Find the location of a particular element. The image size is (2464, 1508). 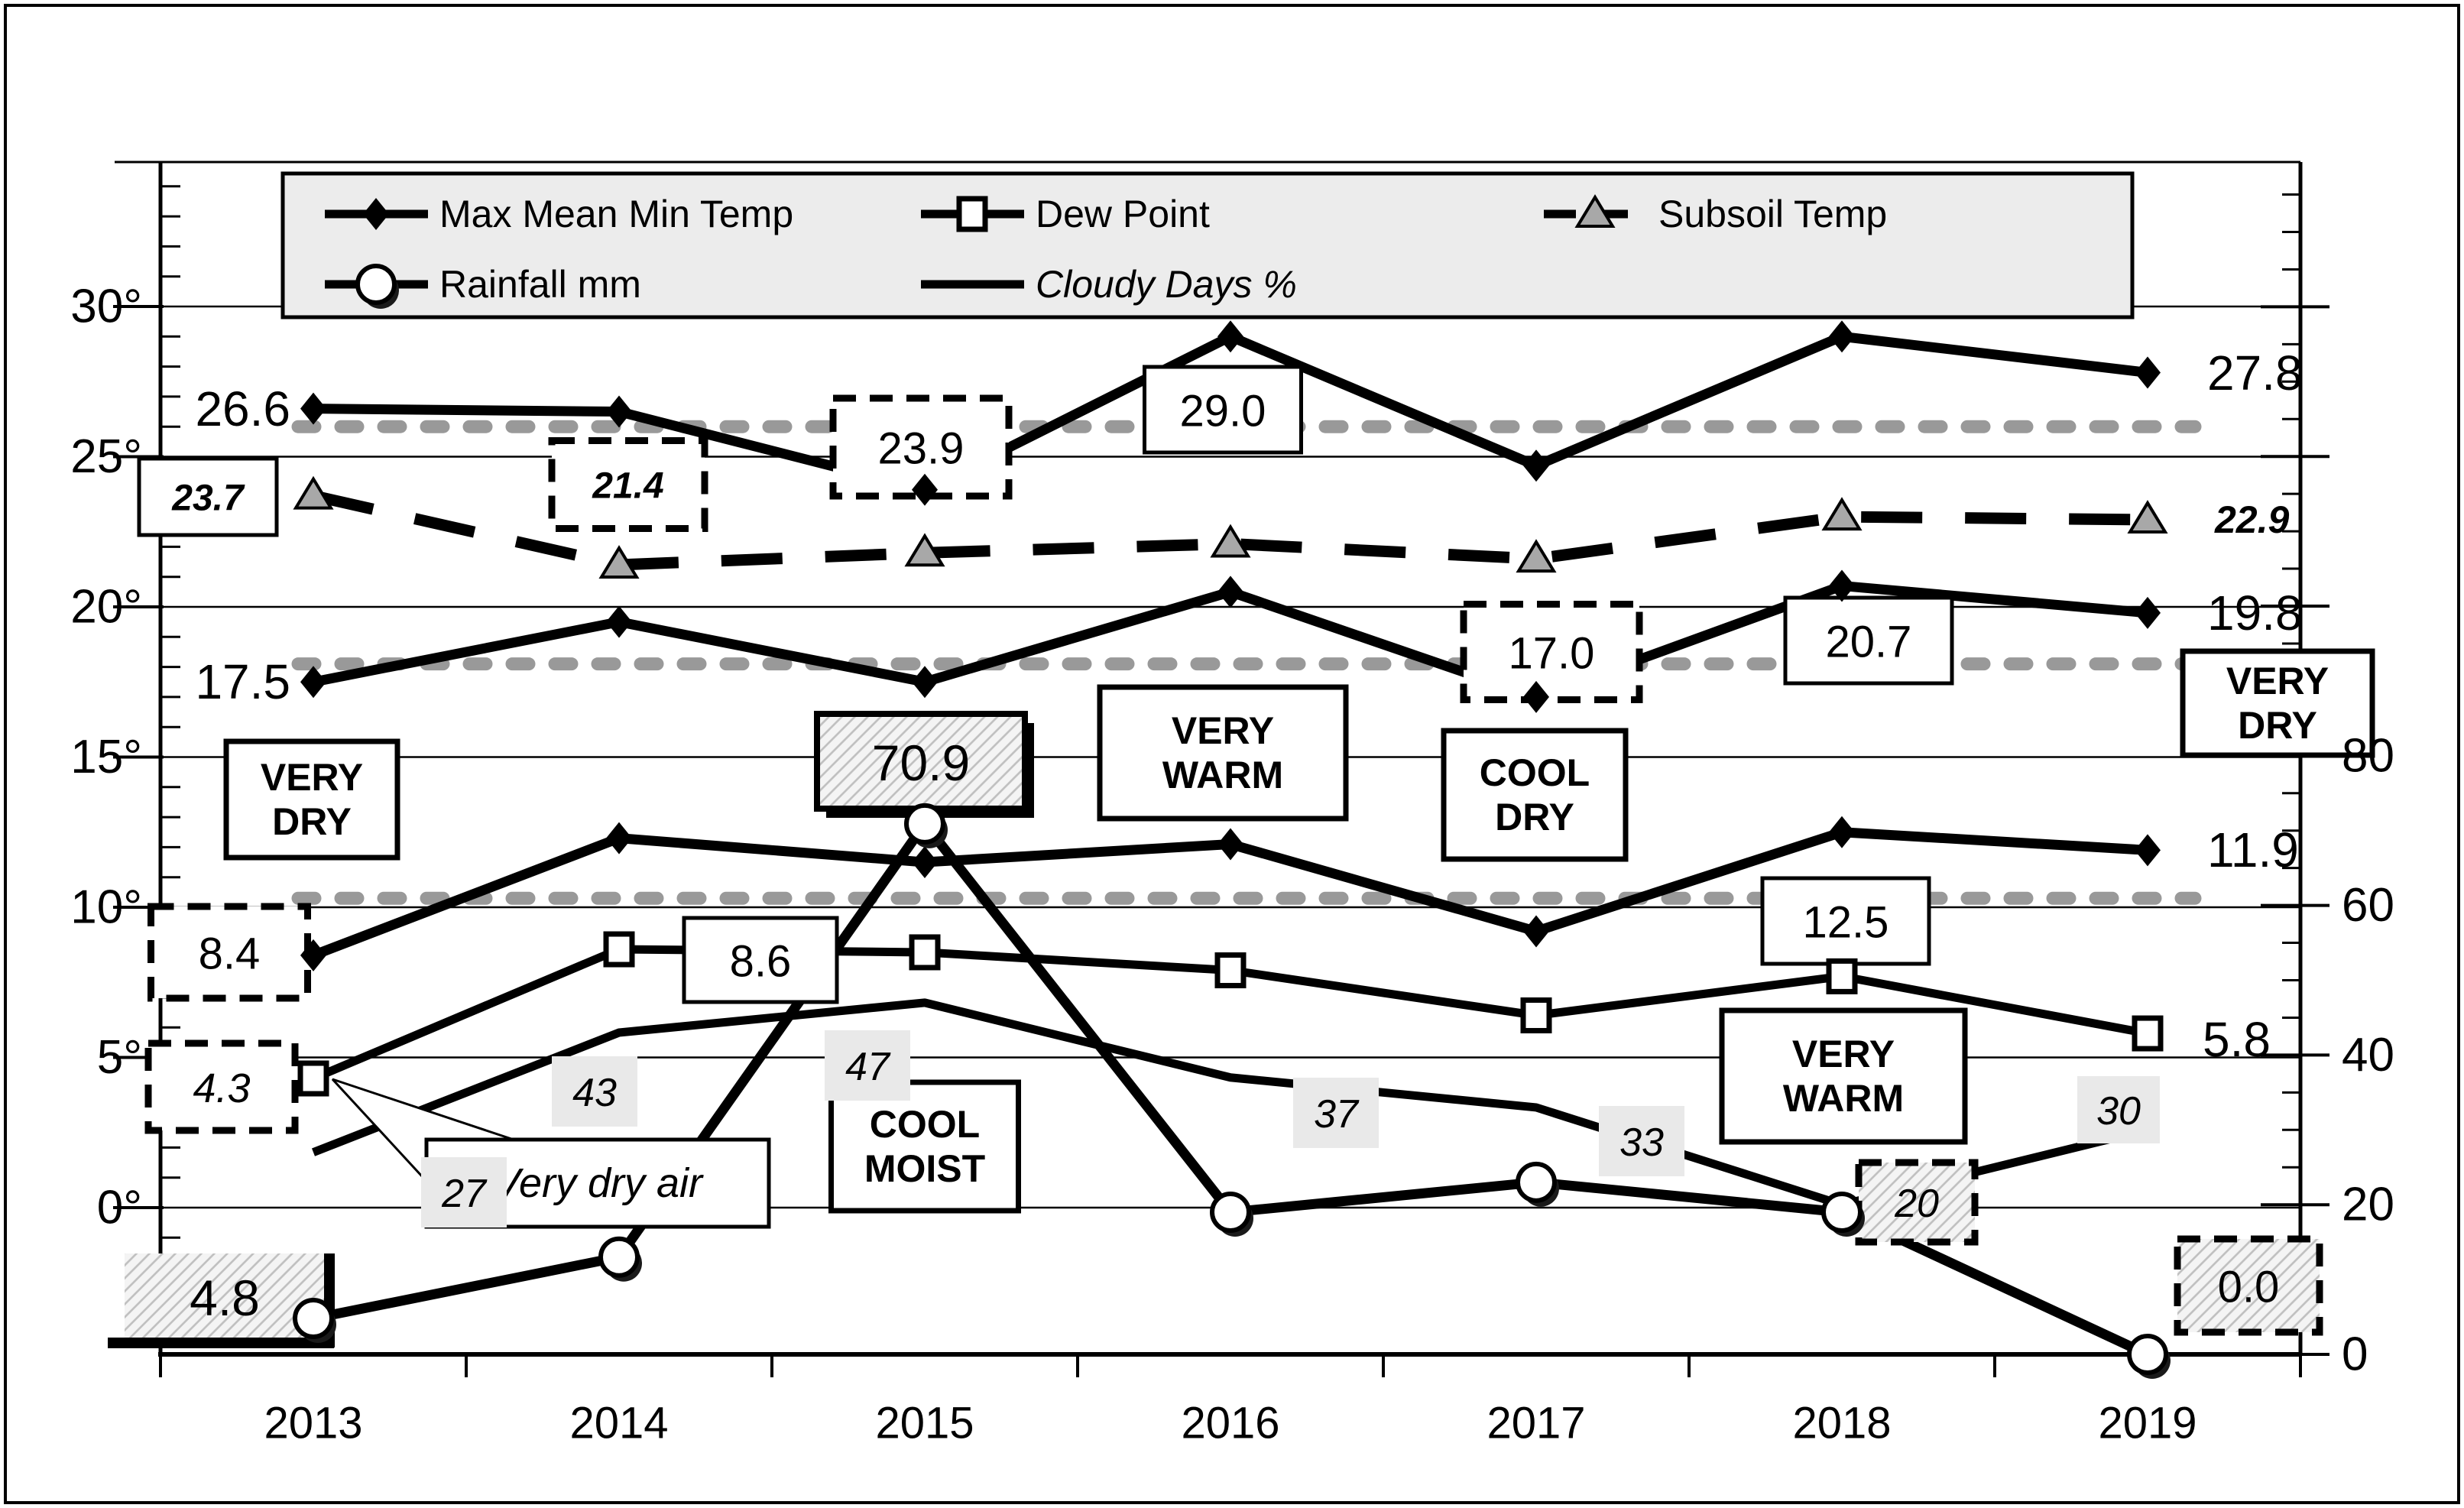

marker-dew-point-2017 is located at coordinates (1536, 1015).